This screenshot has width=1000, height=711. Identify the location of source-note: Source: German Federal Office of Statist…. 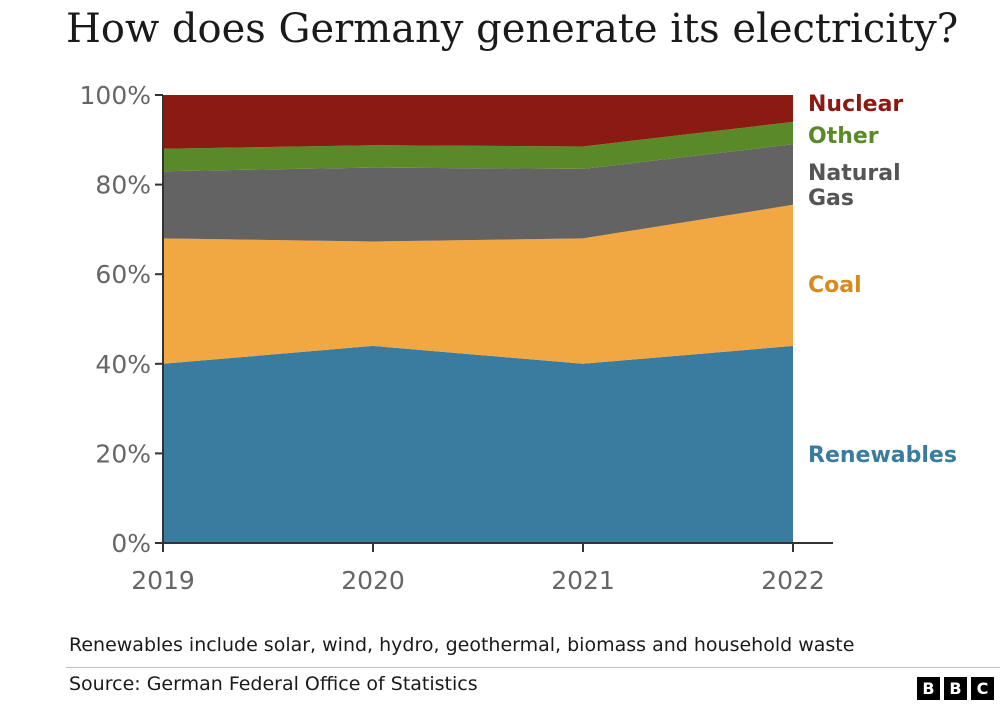
(273, 684).